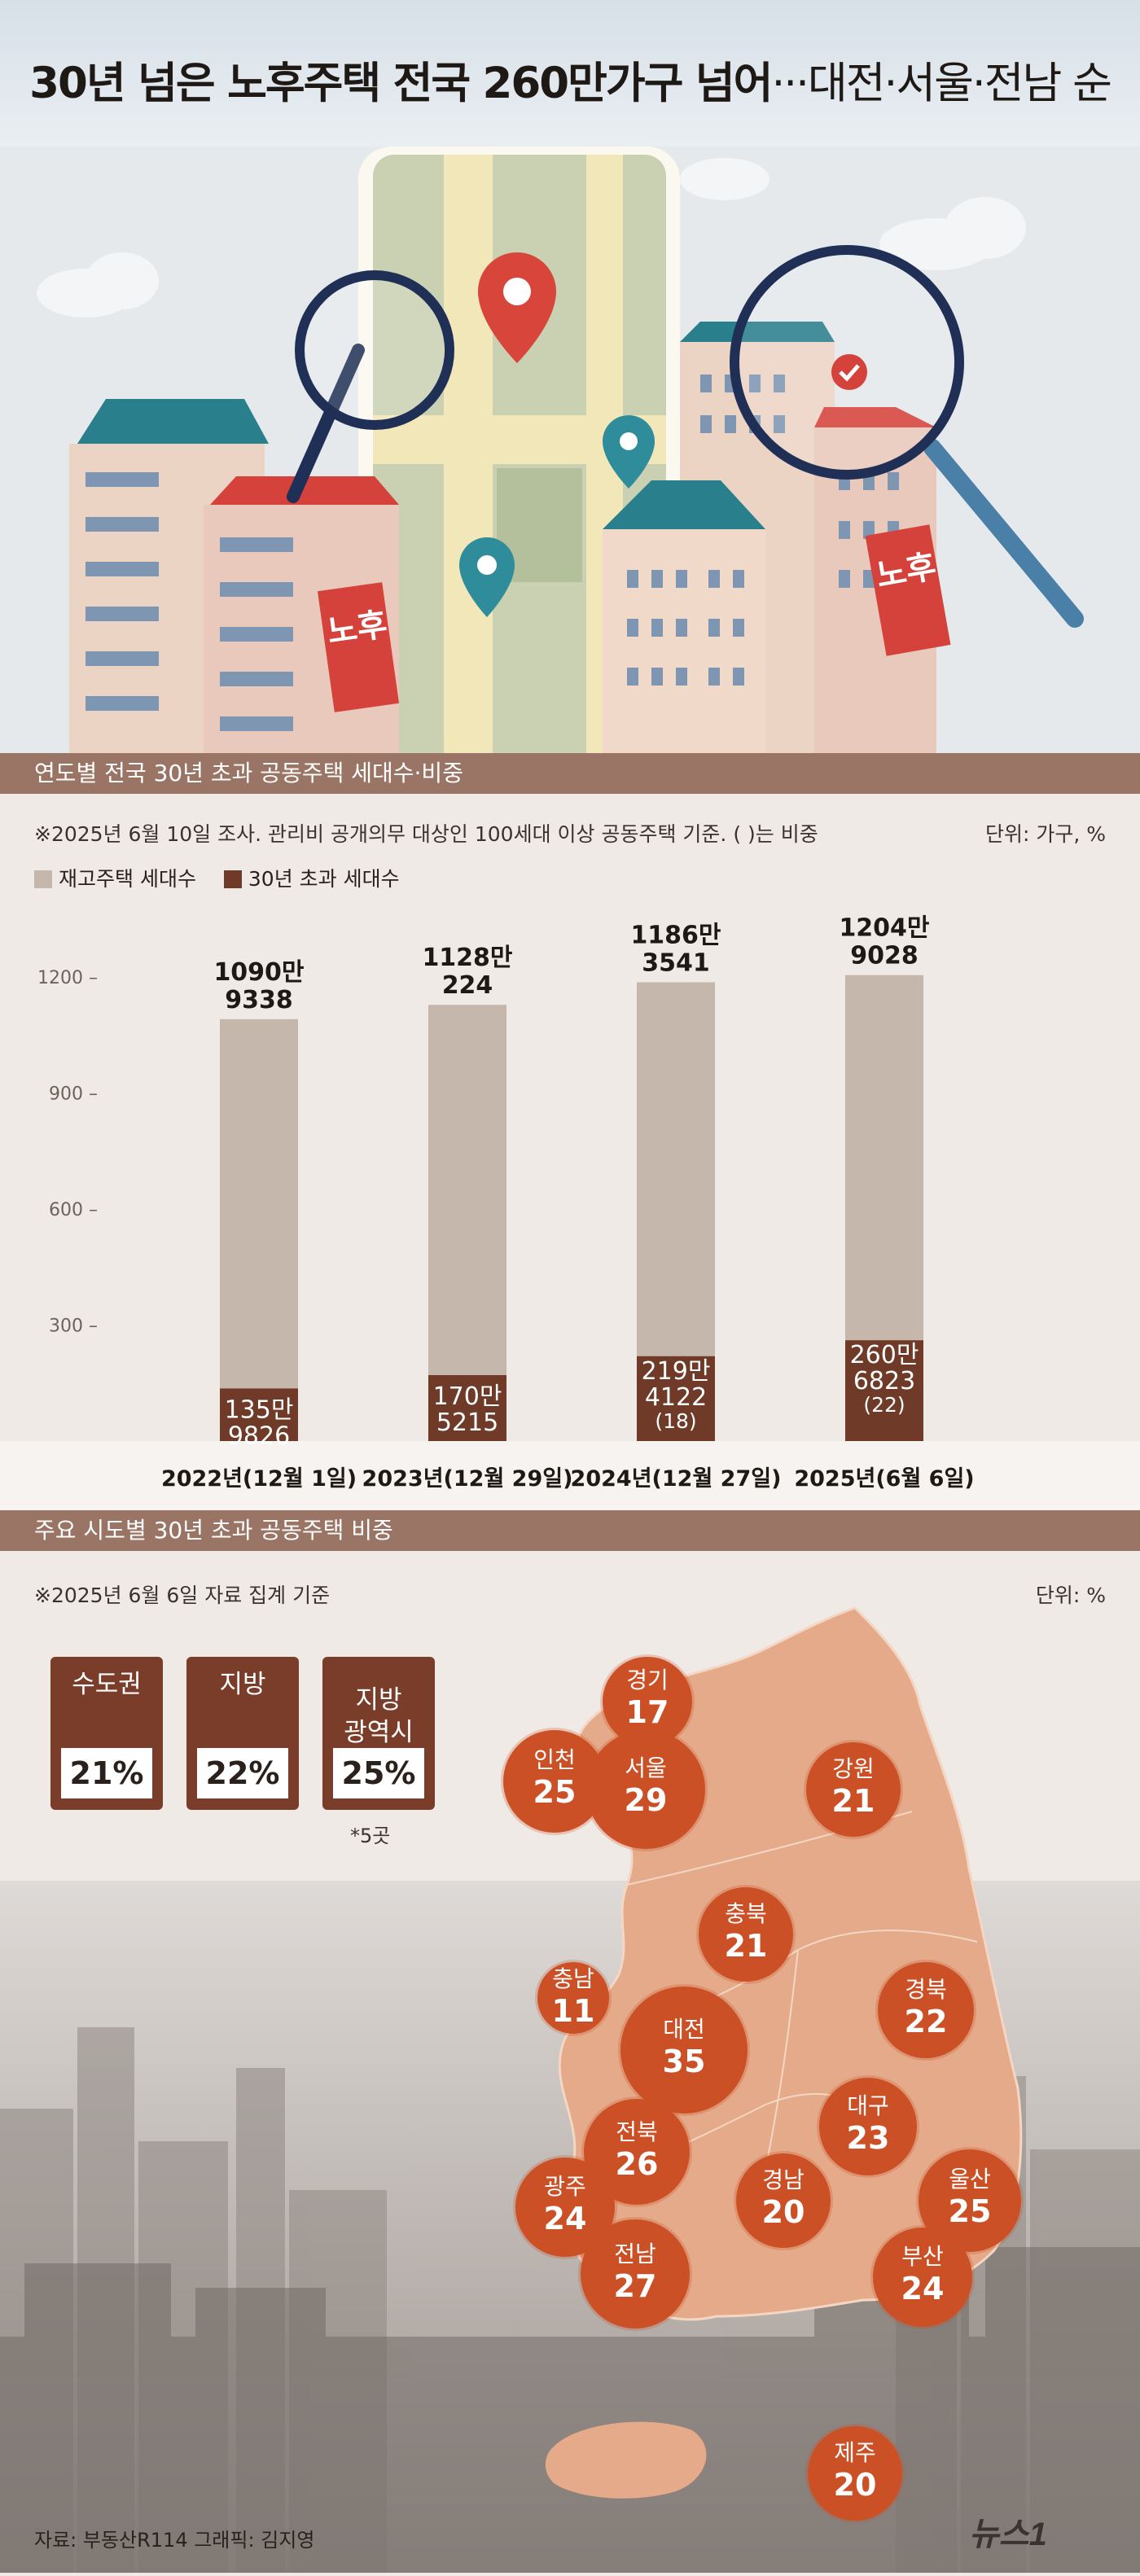  I want to click on page-title: 30년 넘은 노후주택 전국 260만가구 넘어···대전·서울·전남 순, so click(570, 80).